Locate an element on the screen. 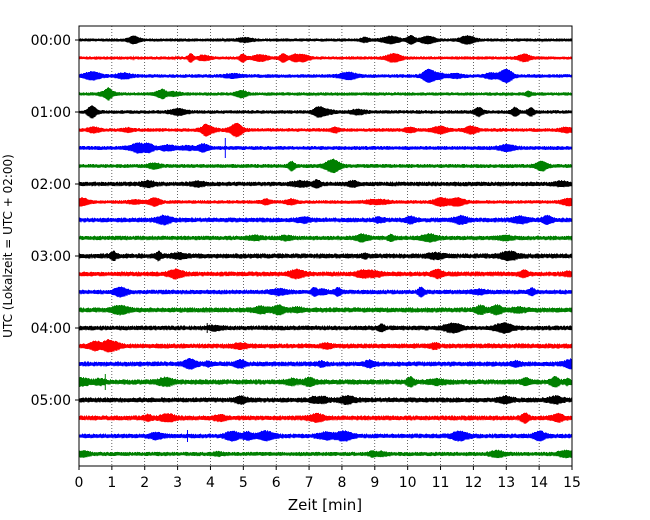 The width and height of the screenshot is (650, 520). x-tick-label: 7 is located at coordinates (309, 483).